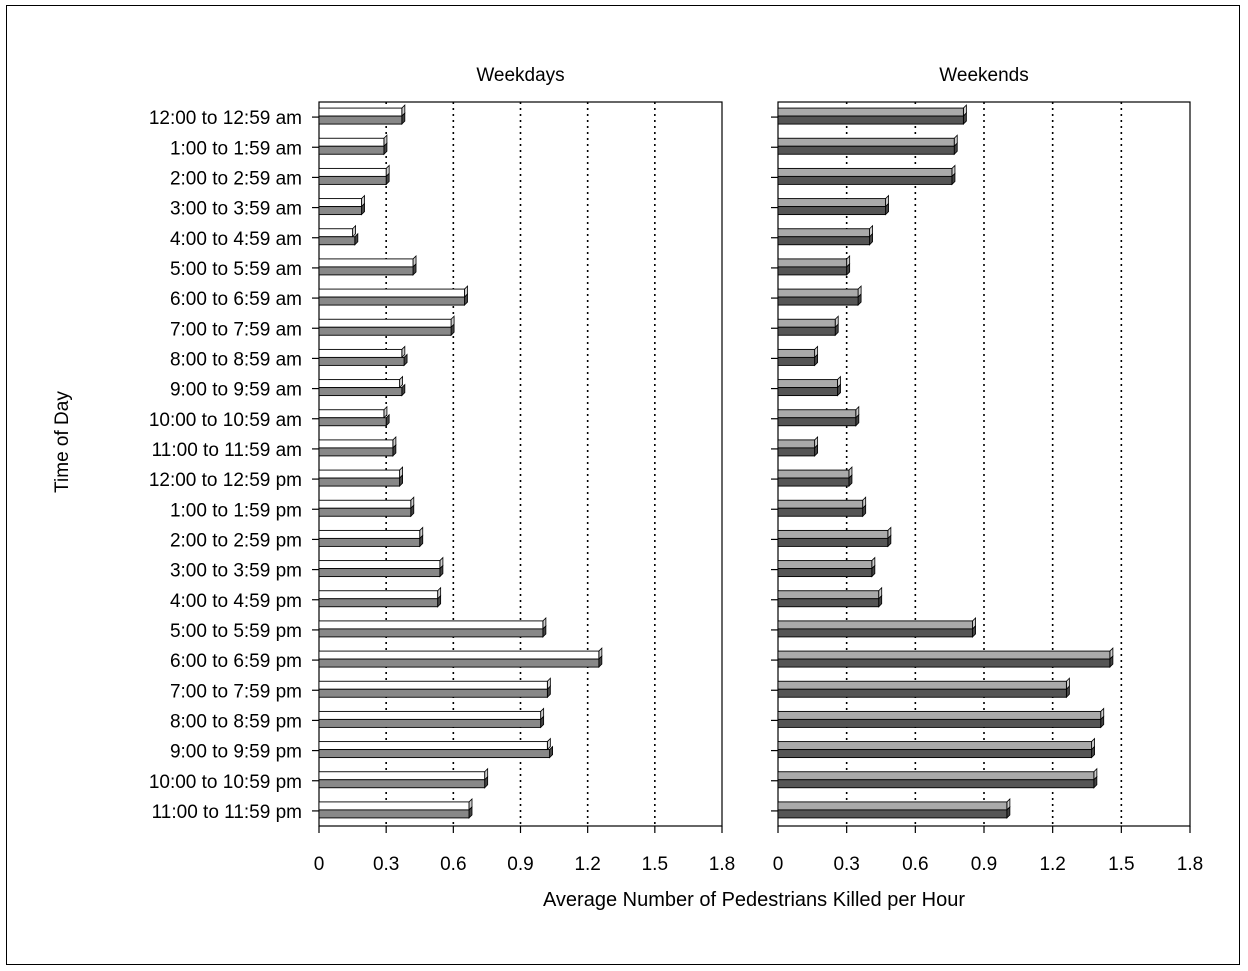 The image size is (1248, 971). Describe the element at coordinates (236, 299) in the screenshot. I see `category-label: 6:00 to 6:59 am` at that location.